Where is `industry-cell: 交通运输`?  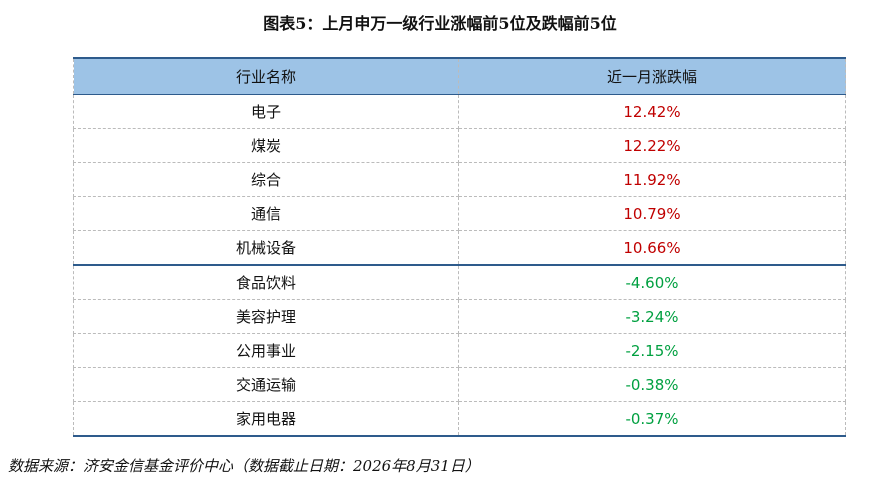
industry-cell: 交通运输 is located at coordinates (266, 384).